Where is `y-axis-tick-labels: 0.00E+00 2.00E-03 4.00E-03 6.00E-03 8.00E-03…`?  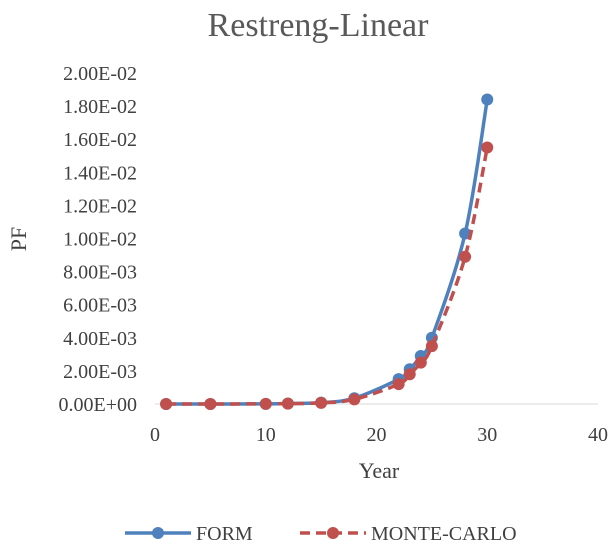 y-axis-tick-labels: 0.00E+00 2.00E-03 4.00E-03 6.00E-03 8.00E-03… is located at coordinates (98, 239).